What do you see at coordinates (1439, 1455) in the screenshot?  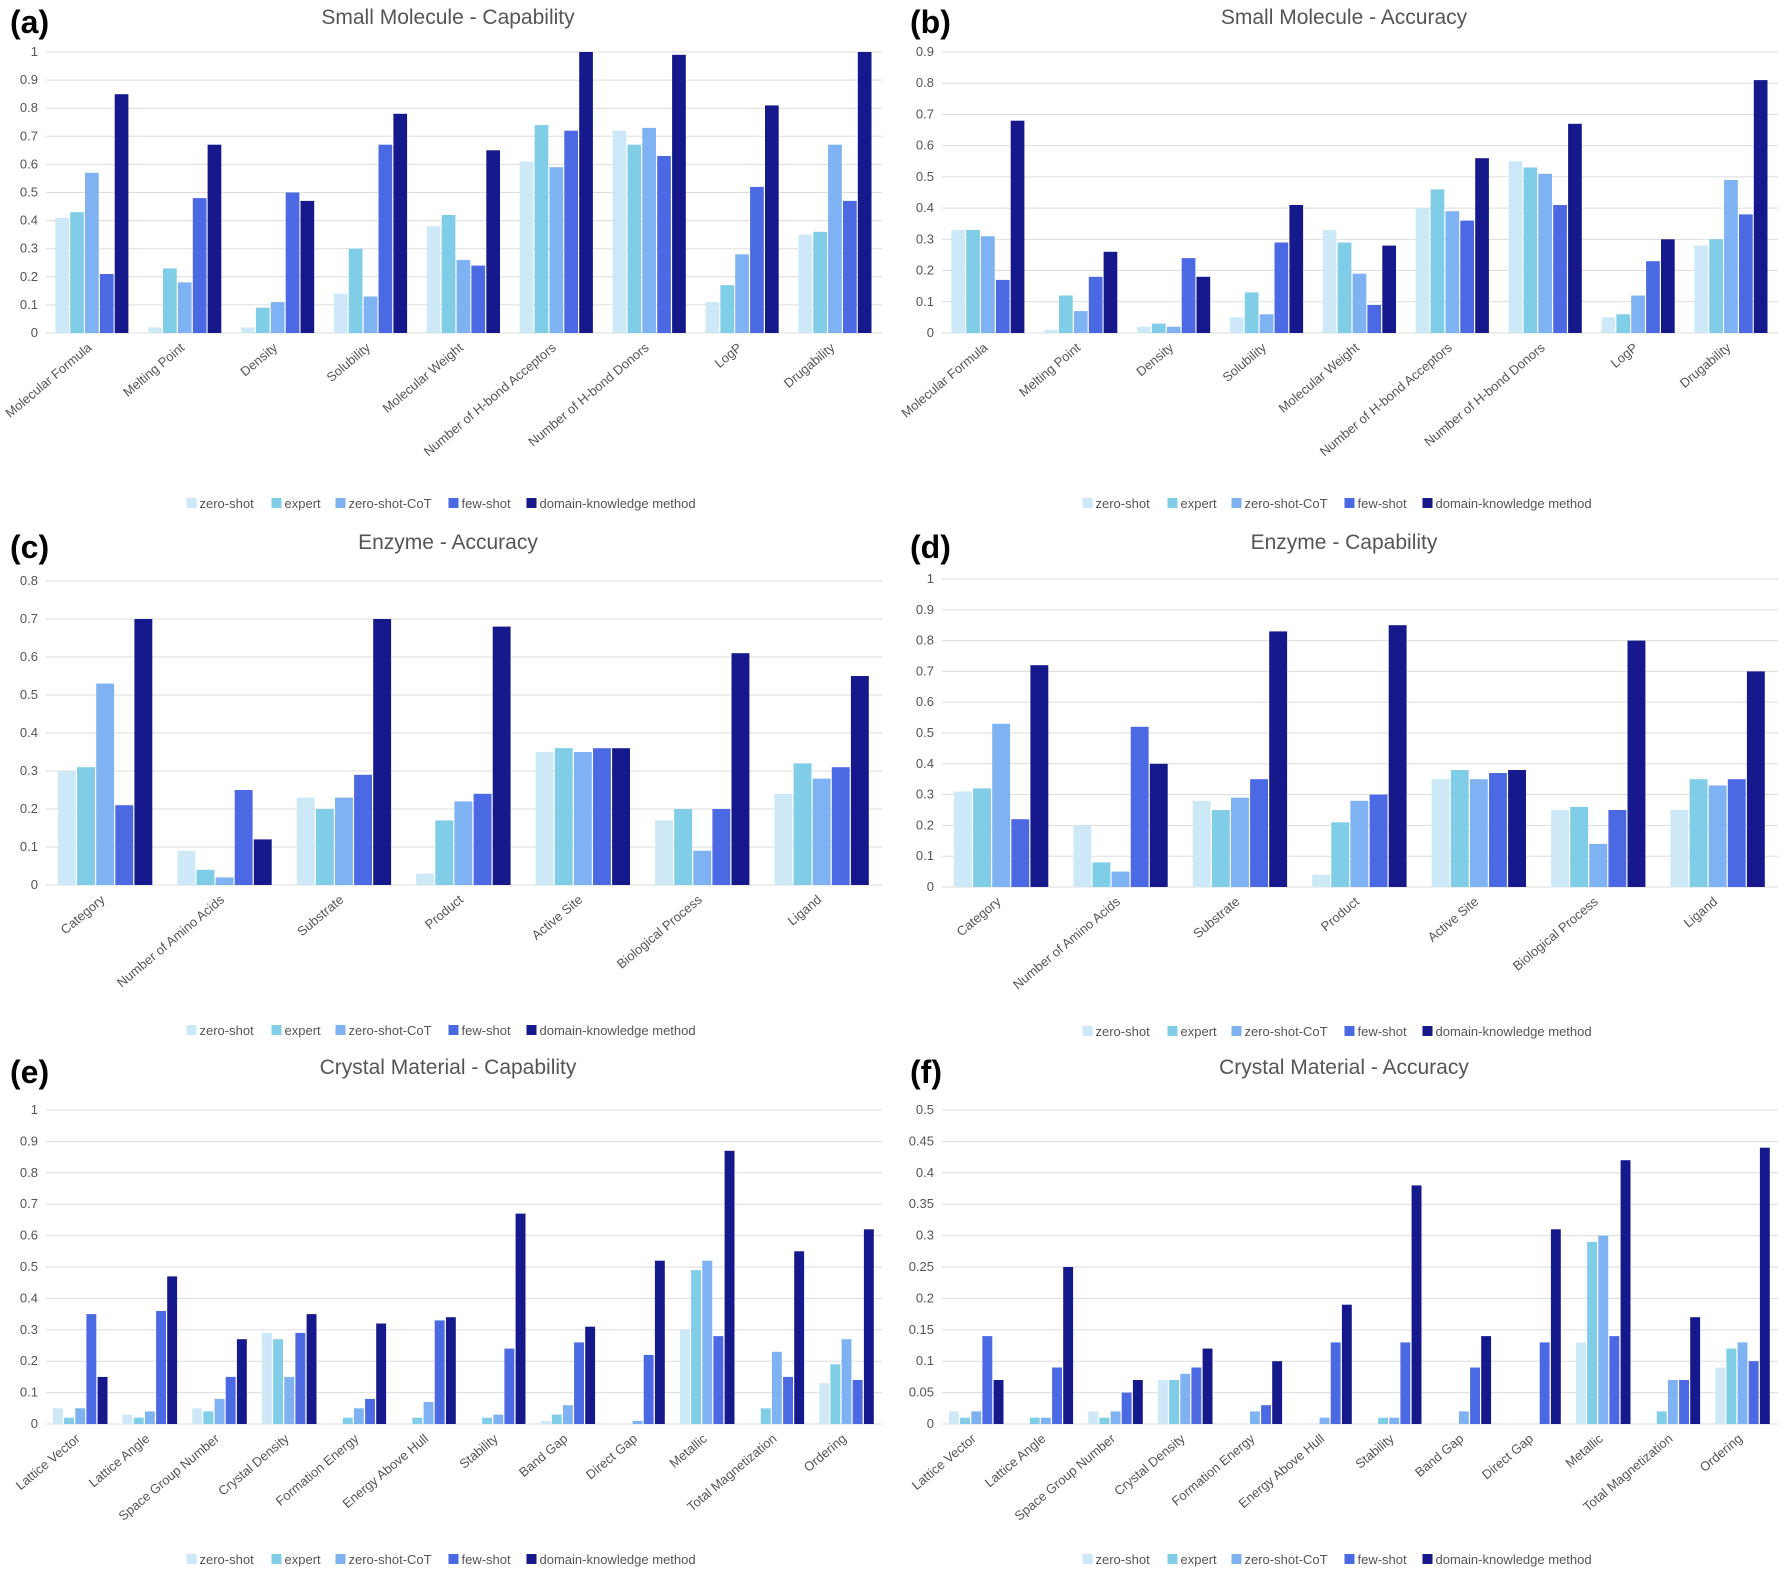 I see `x-tick-label: Band Gap` at bounding box center [1439, 1455].